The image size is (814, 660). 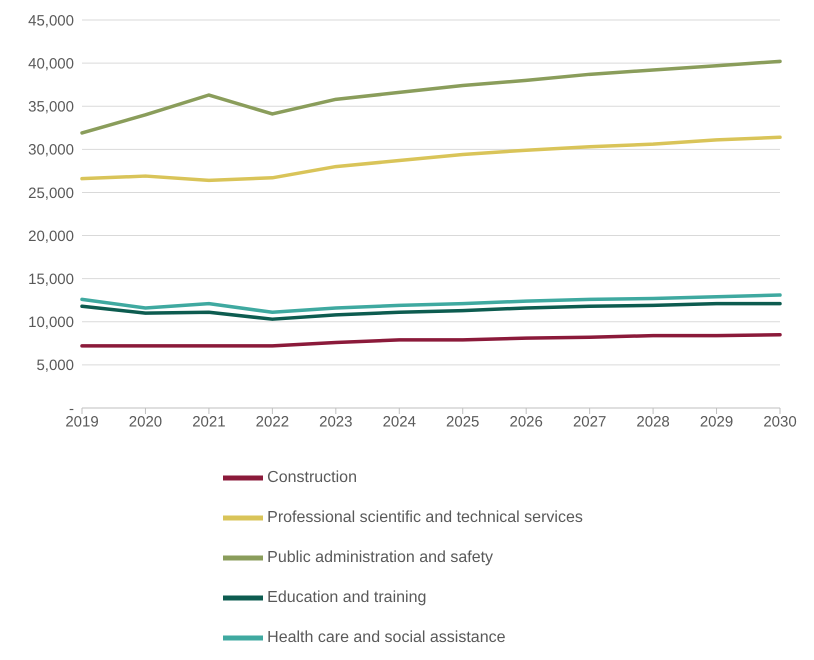 I want to click on x-tick-label: 2022, so click(x=273, y=422).